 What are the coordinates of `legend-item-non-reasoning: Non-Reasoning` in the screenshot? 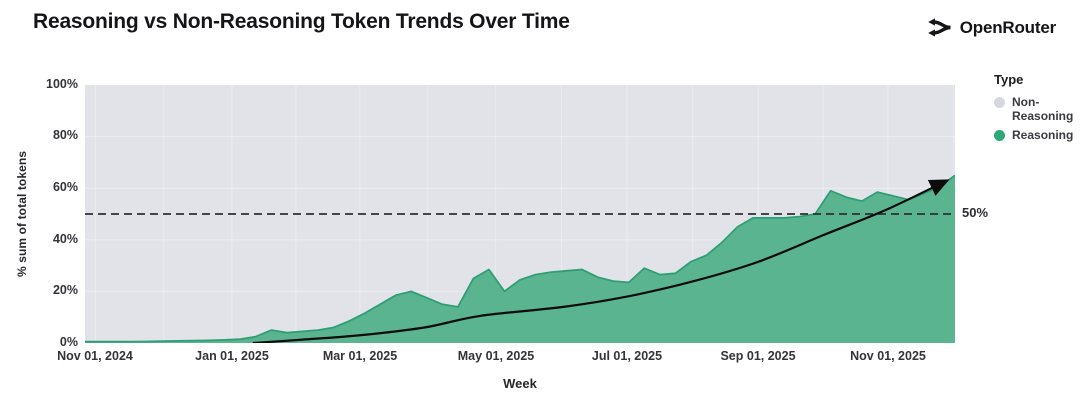 It's located at (1035, 109).